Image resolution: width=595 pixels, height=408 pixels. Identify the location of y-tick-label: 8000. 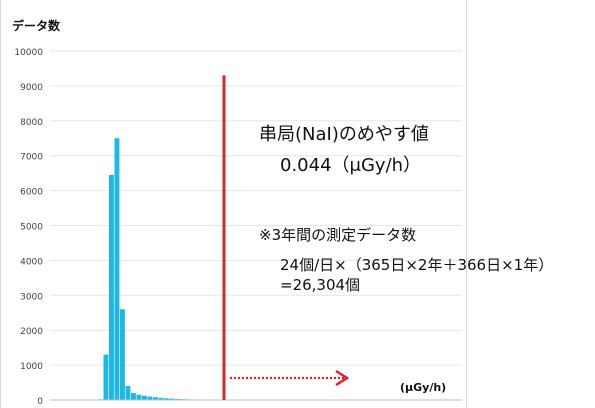
(31, 123).